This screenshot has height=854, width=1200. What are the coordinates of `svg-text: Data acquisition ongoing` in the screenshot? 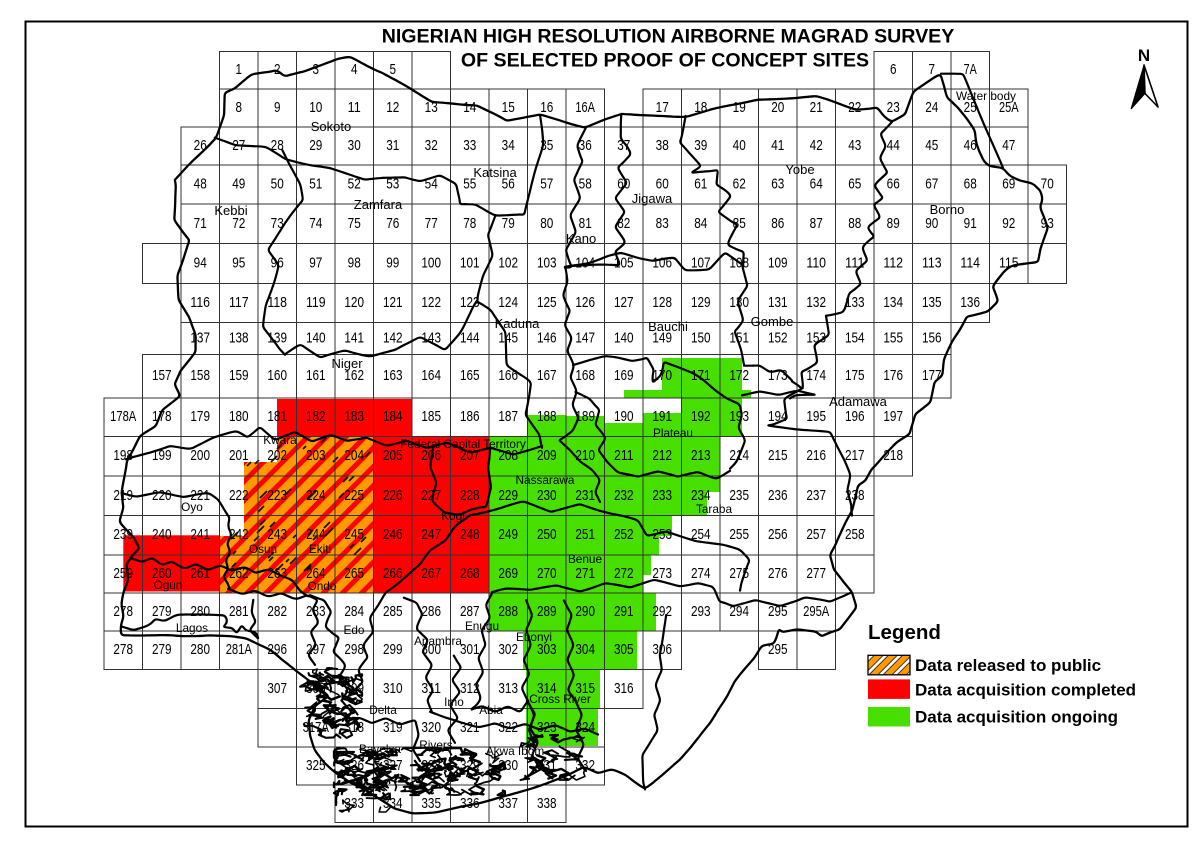 It's located at (1016, 717).